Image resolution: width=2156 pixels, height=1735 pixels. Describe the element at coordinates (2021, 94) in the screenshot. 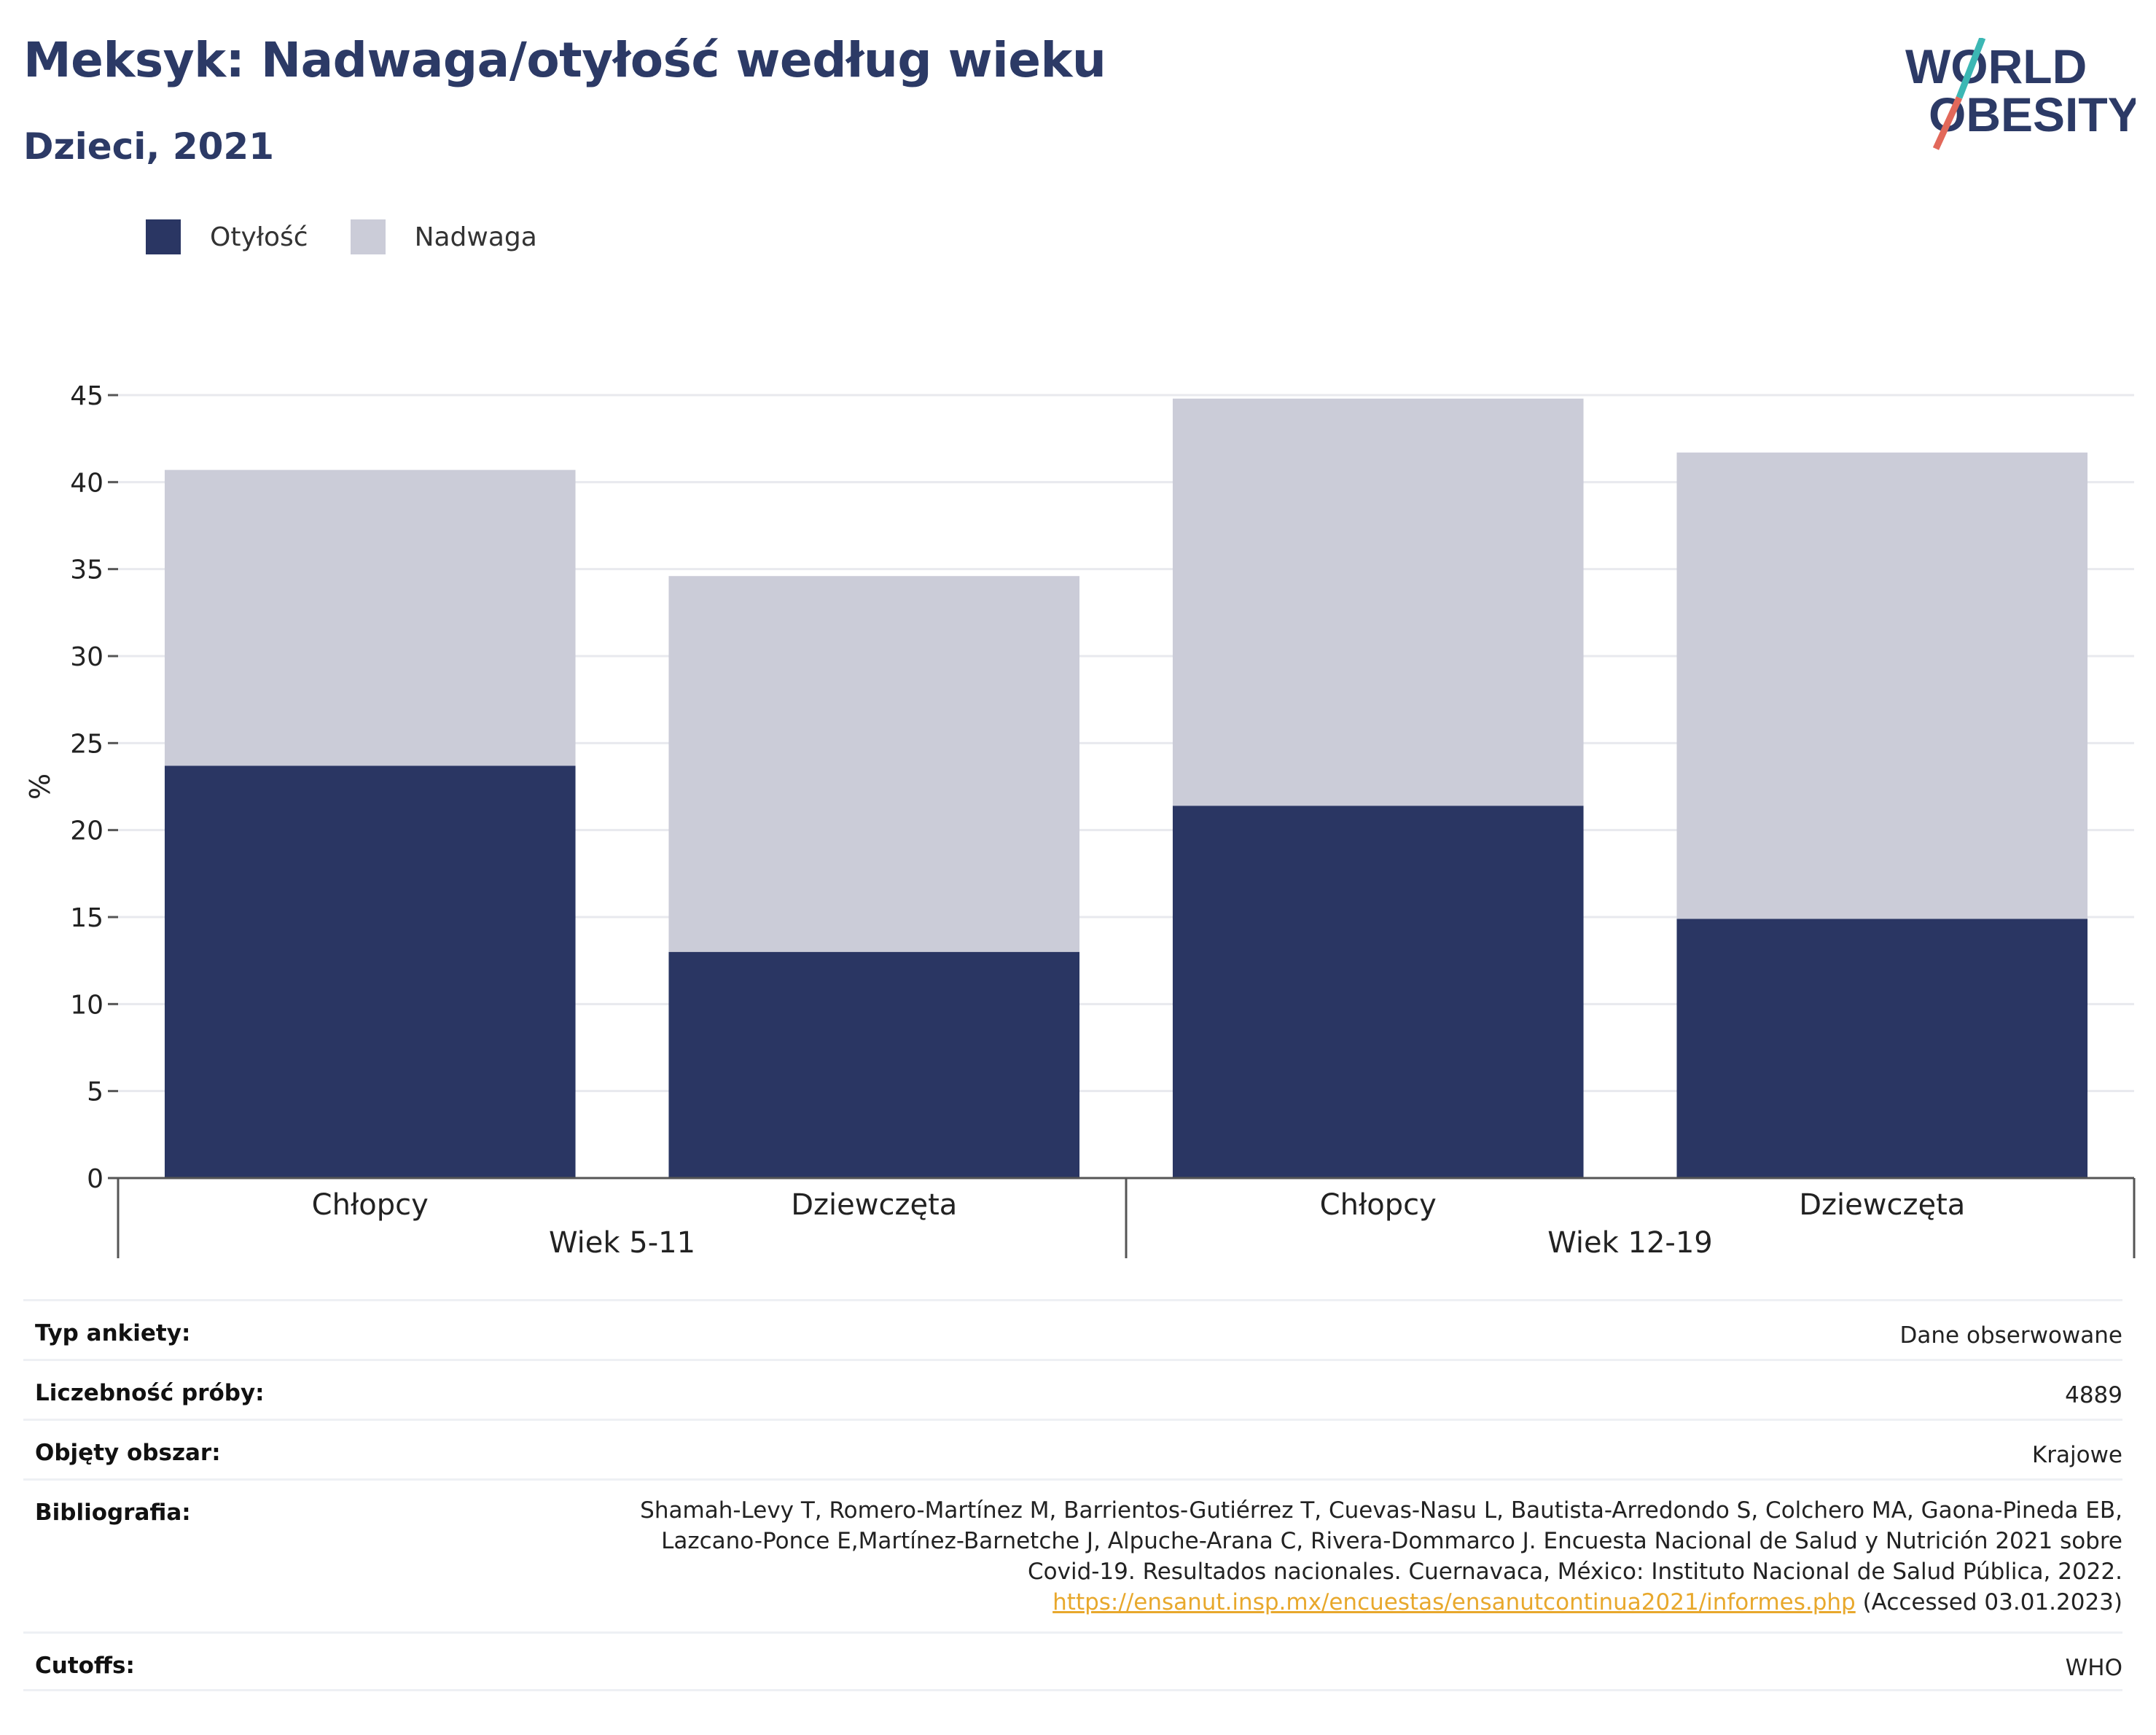

I see `world-obesity-logo: WORLD OBESITY` at that location.